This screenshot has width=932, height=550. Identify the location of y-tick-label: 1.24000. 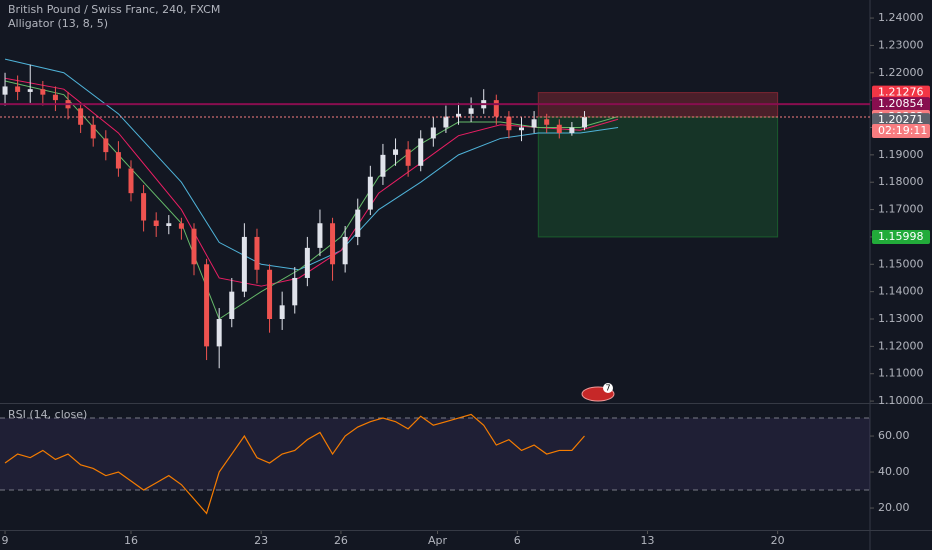
(901, 17).